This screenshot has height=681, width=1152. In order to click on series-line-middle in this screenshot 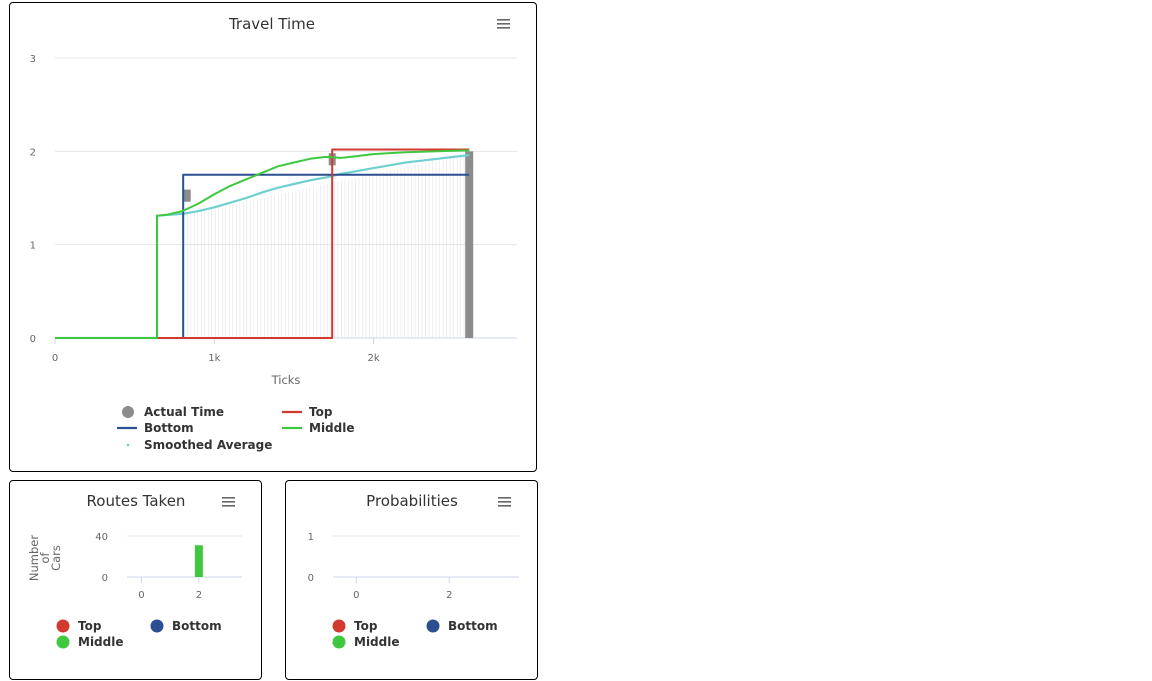, I will do `click(262, 244)`.